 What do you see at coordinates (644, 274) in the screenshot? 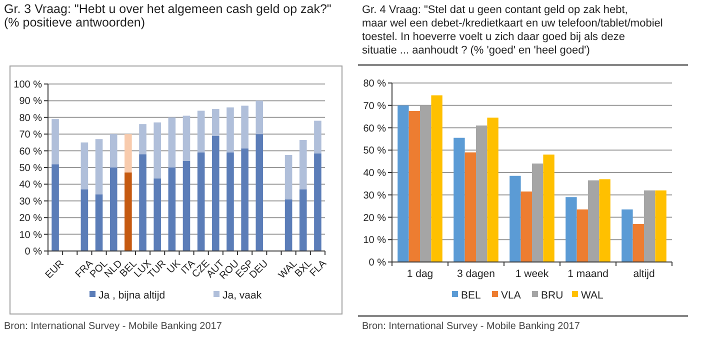
I see `x-tick-label: altijd` at bounding box center [644, 274].